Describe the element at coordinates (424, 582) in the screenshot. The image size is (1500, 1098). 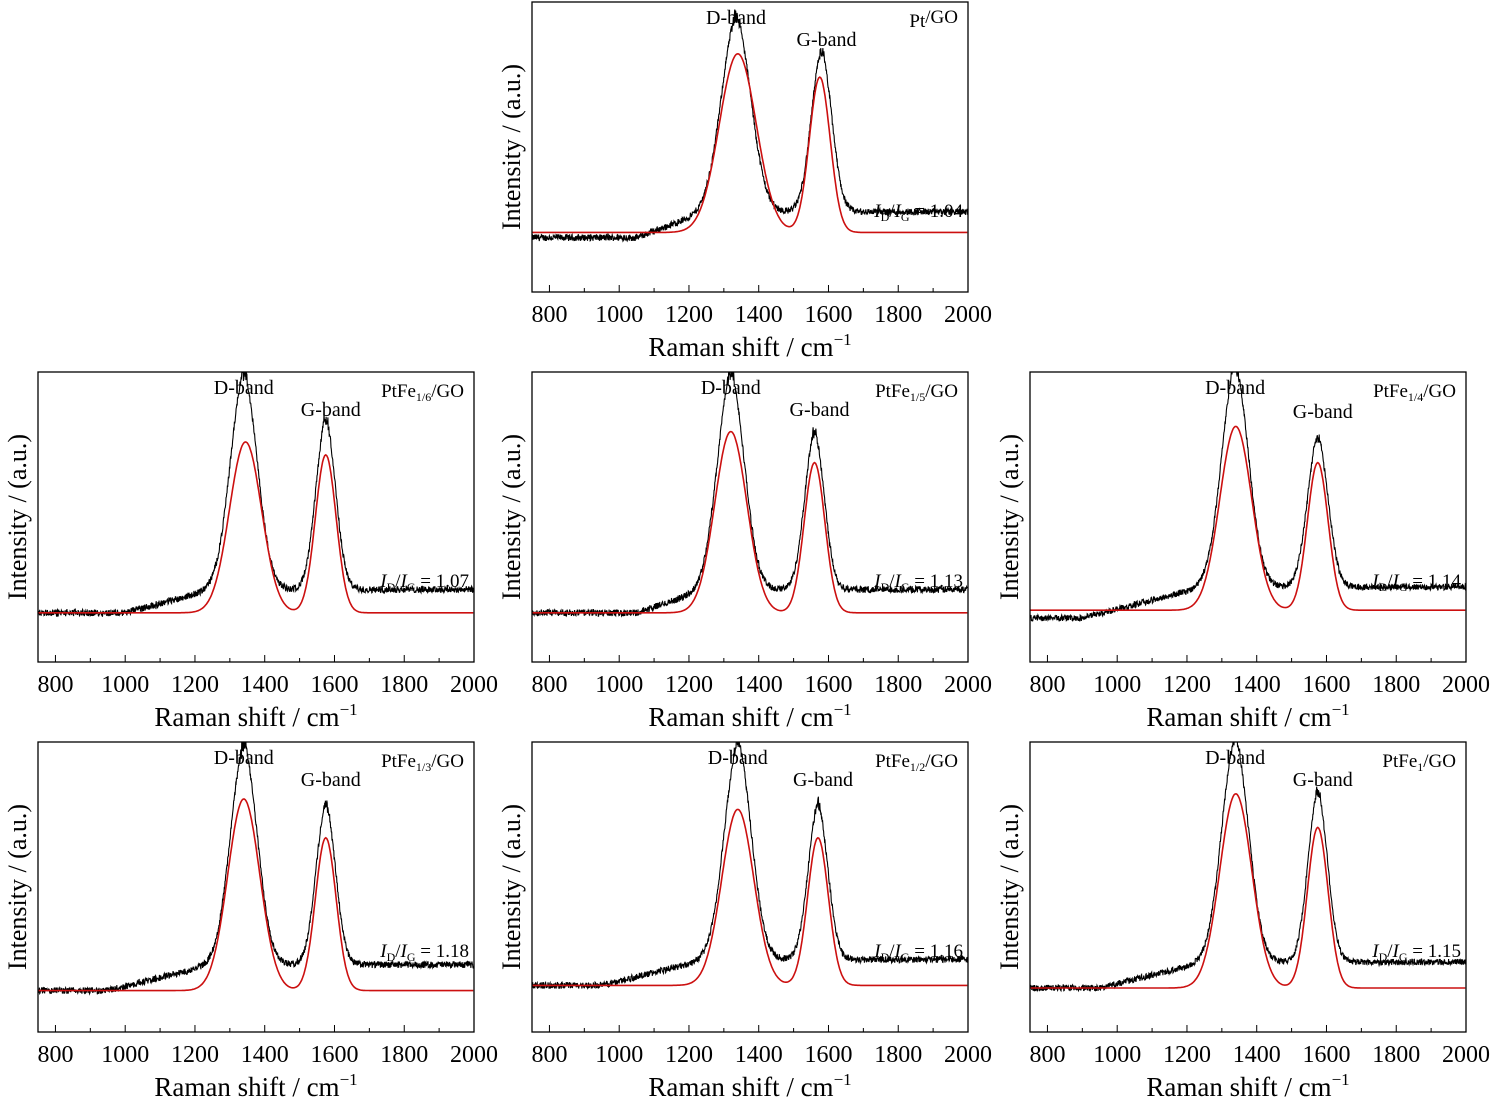
I see `intensity-ratio-annotation: ID/IG = 1.07` at that location.